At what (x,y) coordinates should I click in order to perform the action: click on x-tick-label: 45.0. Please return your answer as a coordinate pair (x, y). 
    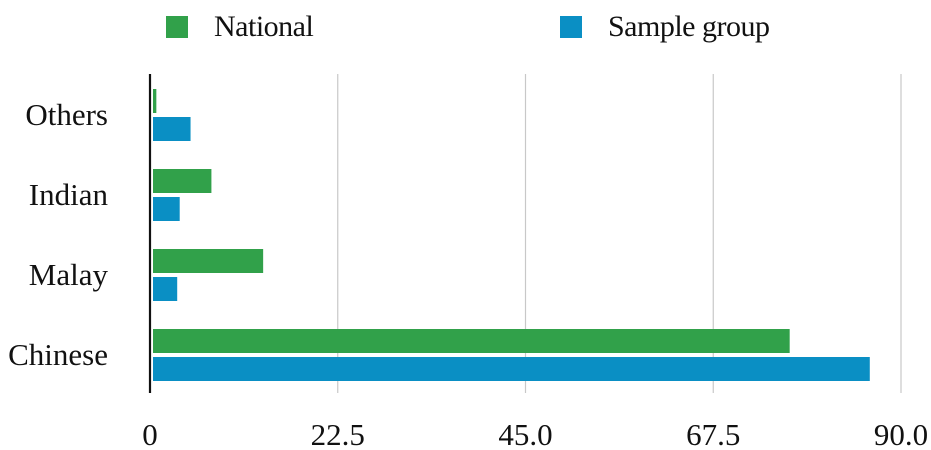
    Looking at the image, I should click on (525, 433).